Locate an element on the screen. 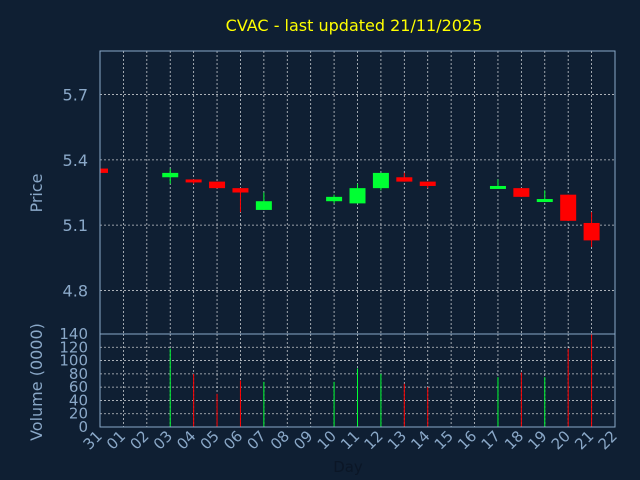 The height and width of the screenshot is (480, 640). chart-title: CVAC - last updated 21/11/2025 is located at coordinates (354, 25).